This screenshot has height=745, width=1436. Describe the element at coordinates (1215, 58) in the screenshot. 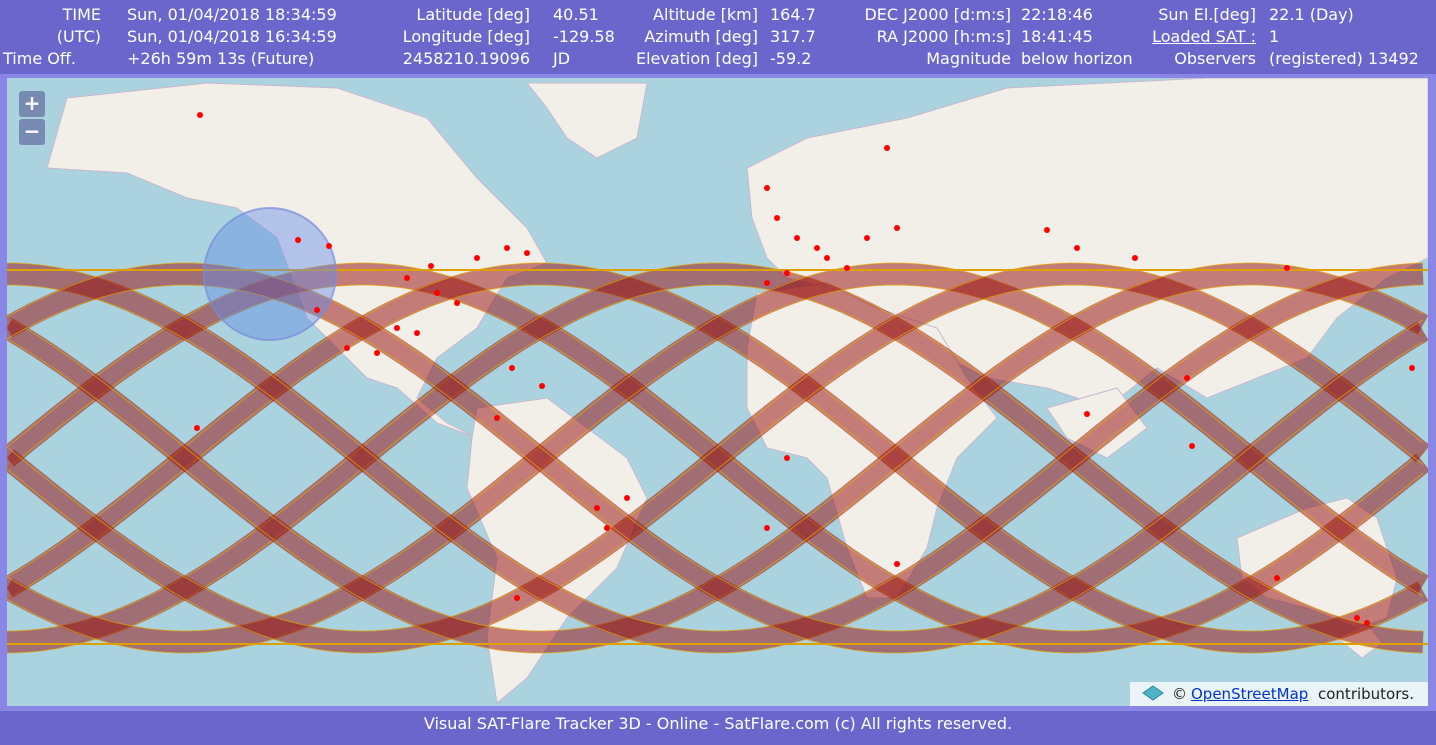

I see `info-label: Observers` at that location.